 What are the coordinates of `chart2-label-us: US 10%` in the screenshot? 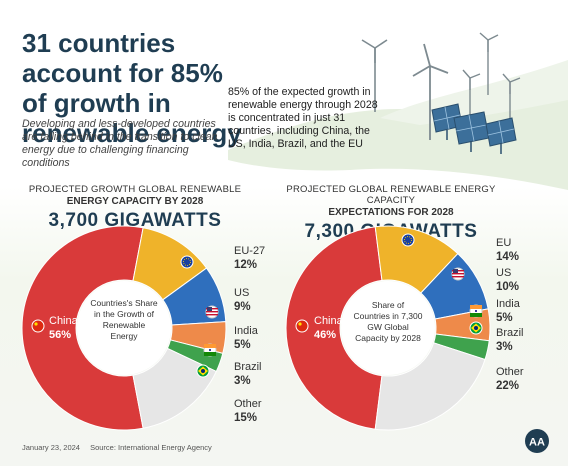 It's located at (507, 280).